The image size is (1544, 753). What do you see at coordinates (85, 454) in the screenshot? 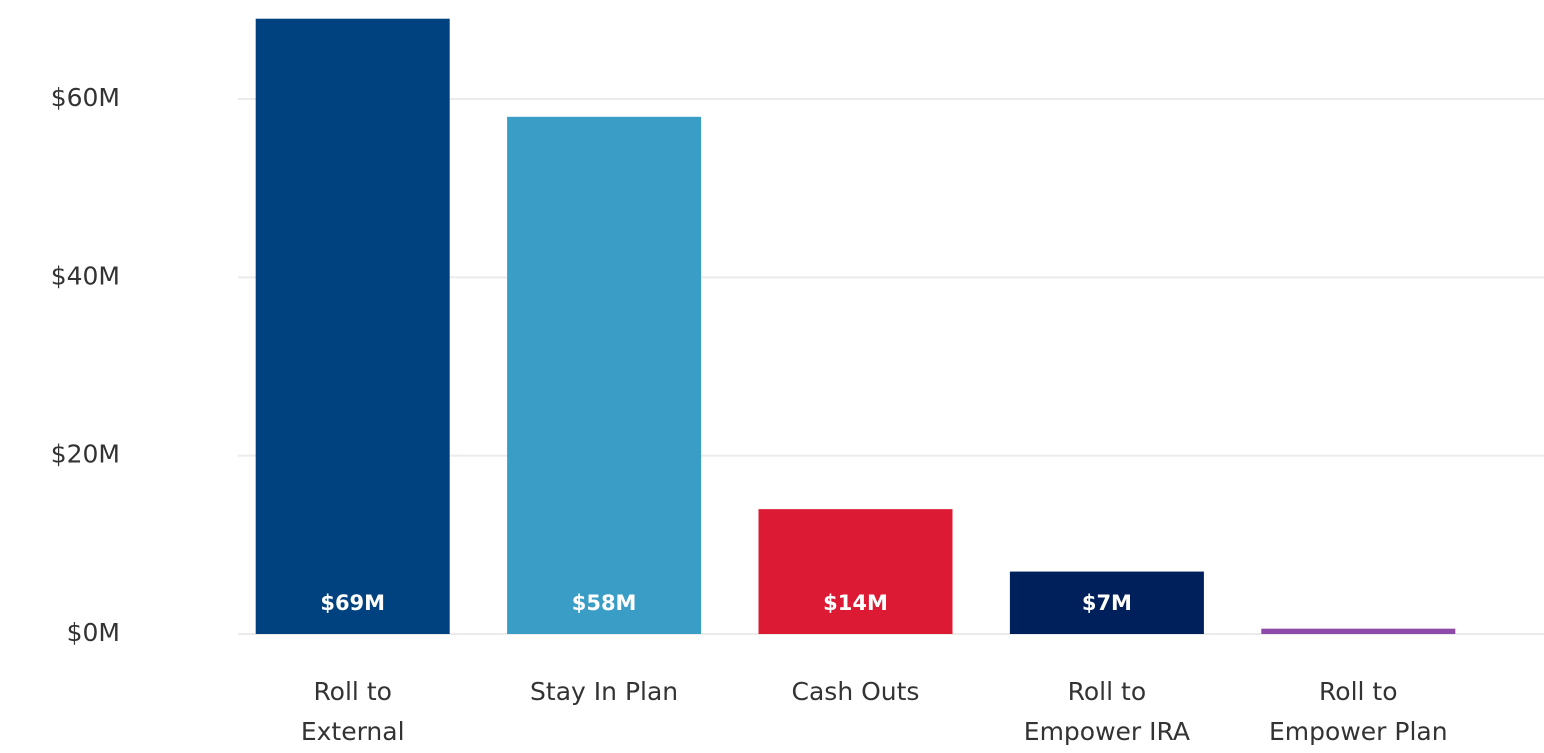
I see `y-tick-label: $20M` at bounding box center [85, 454].